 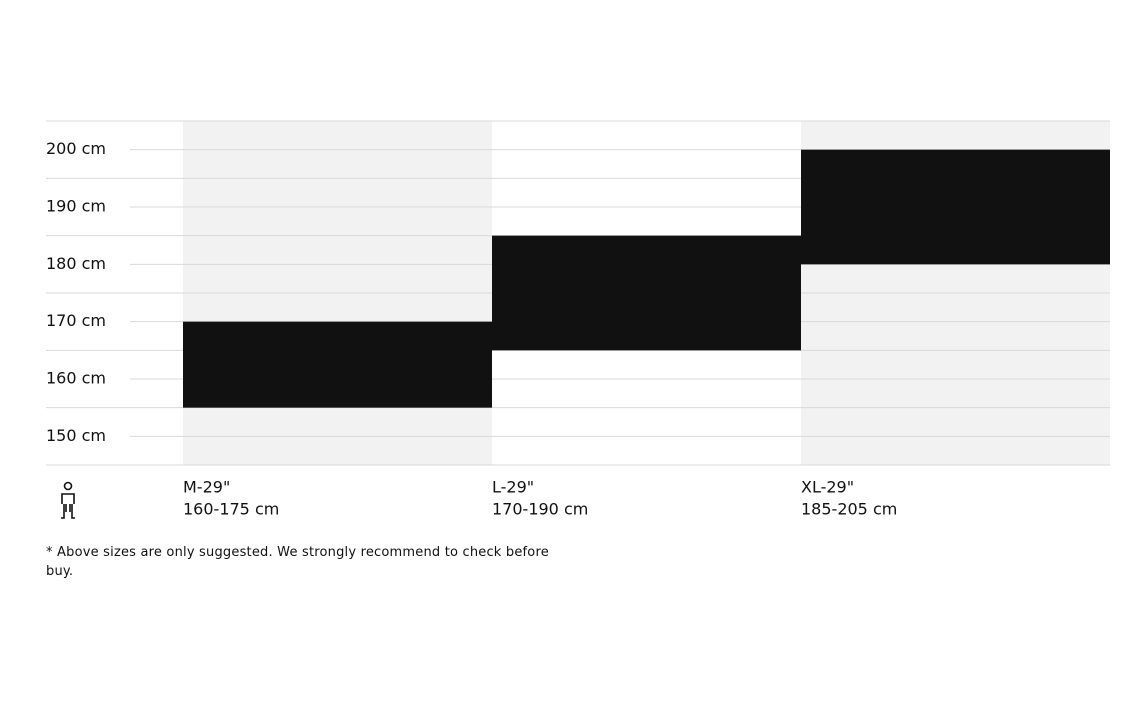 What do you see at coordinates (76, 378) in the screenshot?
I see `y-tick-label: 160 cm` at bounding box center [76, 378].